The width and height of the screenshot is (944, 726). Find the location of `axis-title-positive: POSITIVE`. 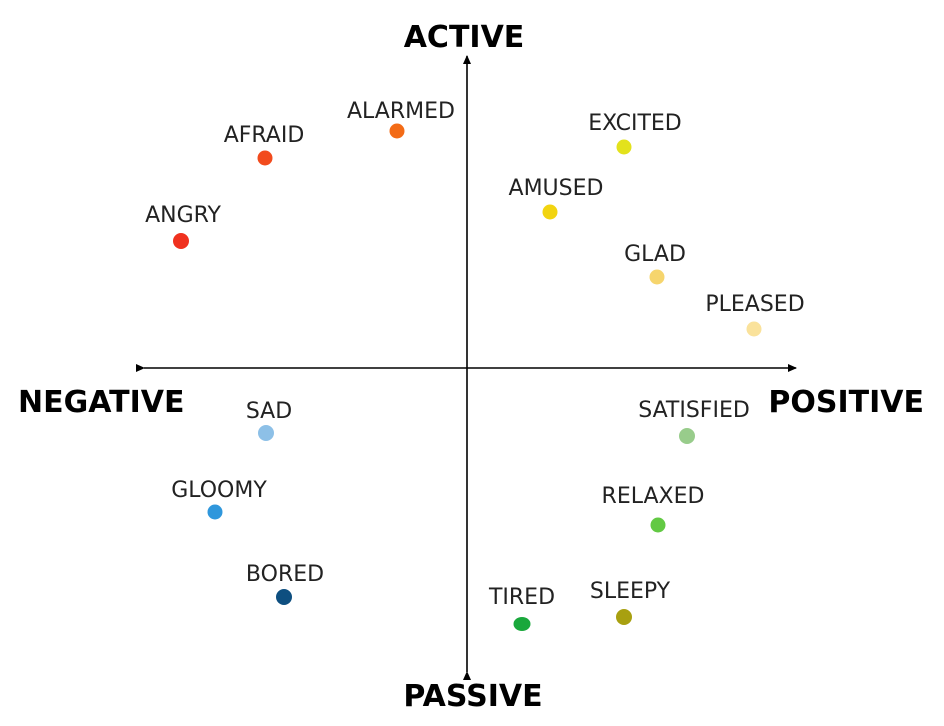

axis-title-positive: POSITIVE is located at coordinates (846, 402).